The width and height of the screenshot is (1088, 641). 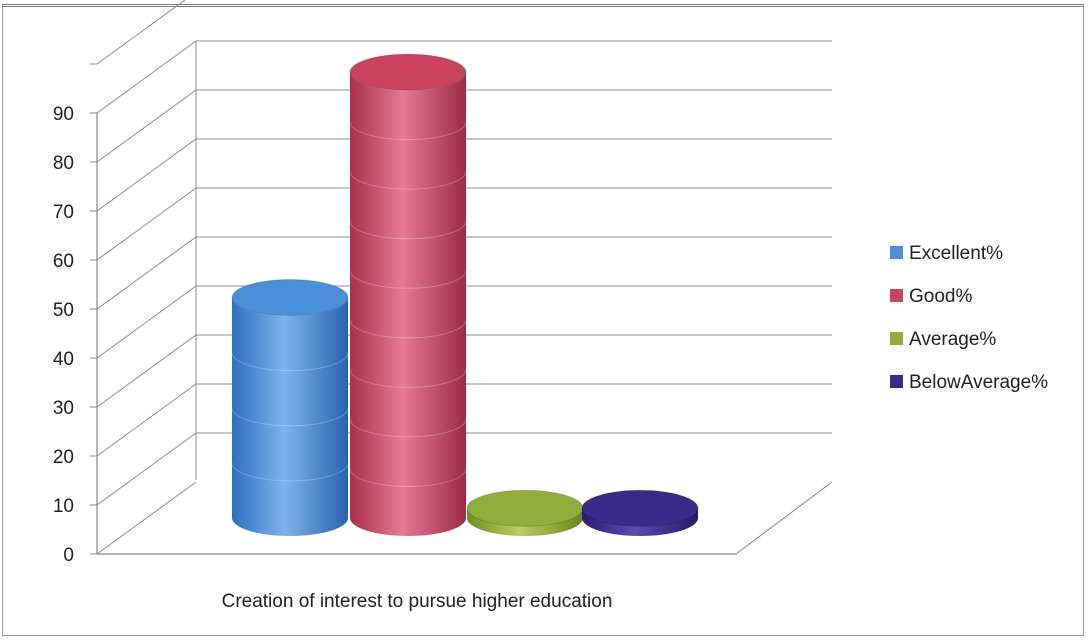 What do you see at coordinates (63, 408) in the screenshot?
I see `y-tick-label: 30` at bounding box center [63, 408].